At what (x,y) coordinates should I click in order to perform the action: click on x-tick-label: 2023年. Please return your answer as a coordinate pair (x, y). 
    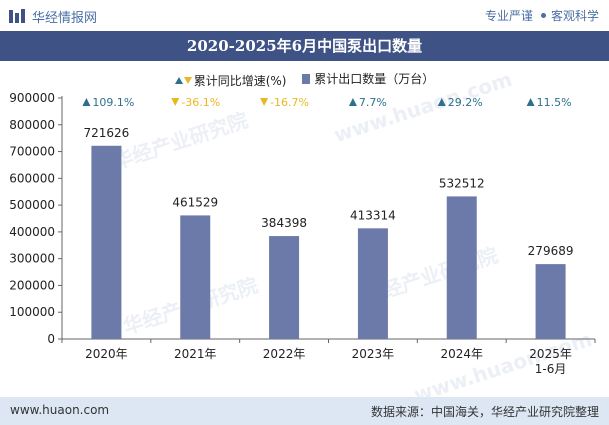
    Looking at the image, I should click on (373, 354).